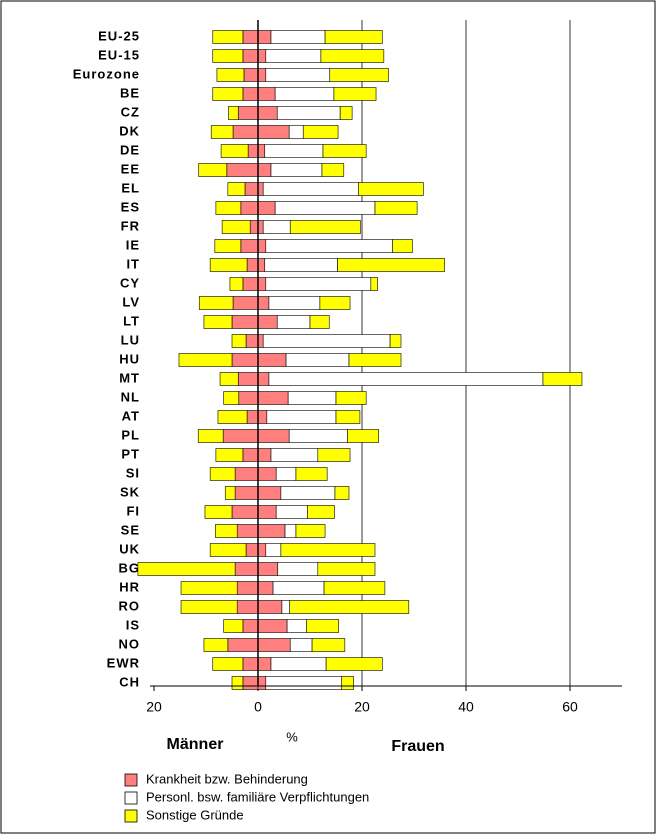 The width and height of the screenshot is (656, 839). I want to click on y-tick-label: SE, so click(130, 529).